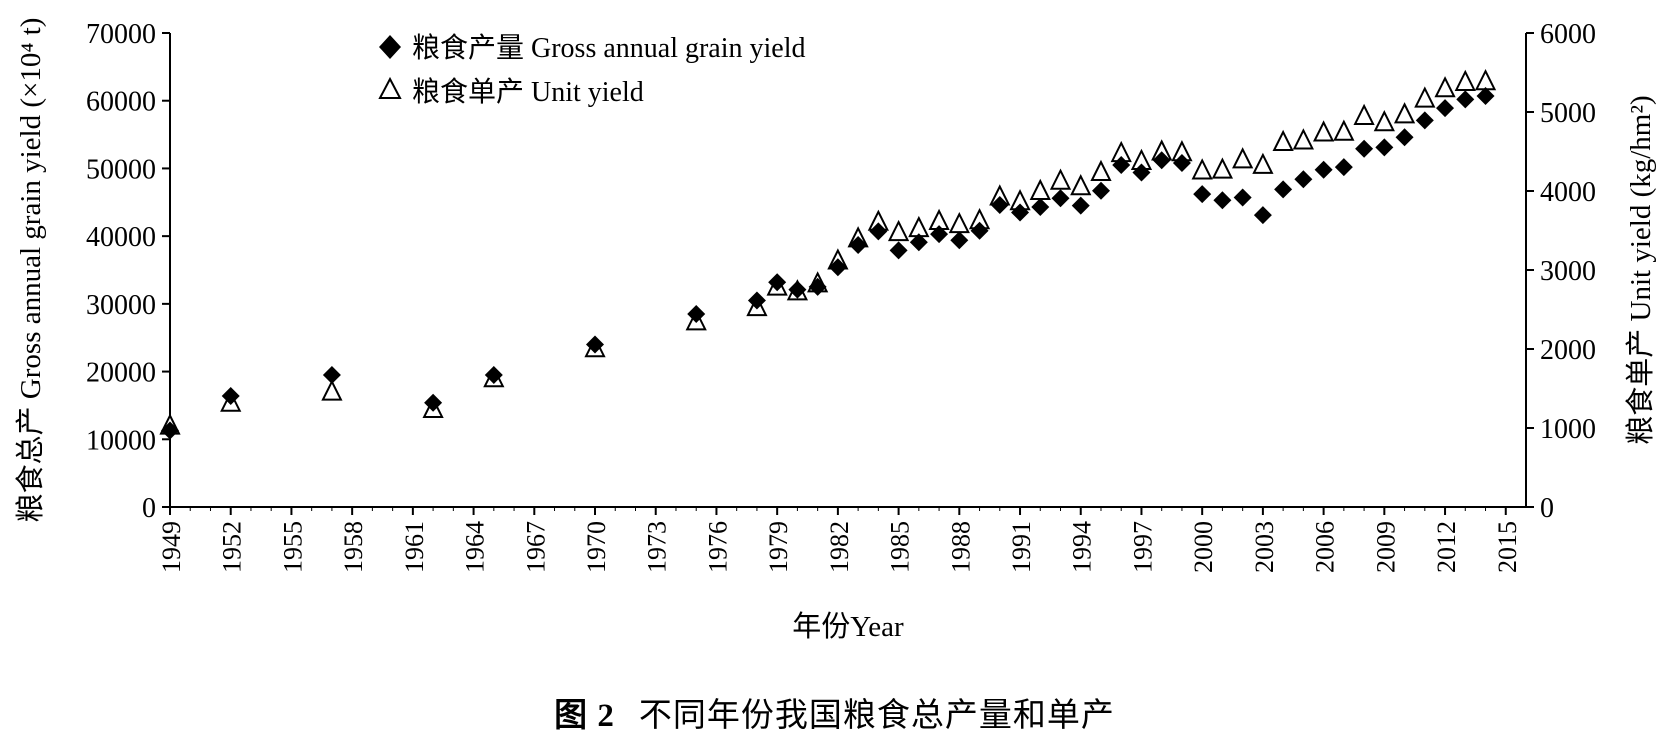  I want to click on right-y-axis-ticks: 0 1000 2000 3000 4000 5000 6000, so click(1561, 271).